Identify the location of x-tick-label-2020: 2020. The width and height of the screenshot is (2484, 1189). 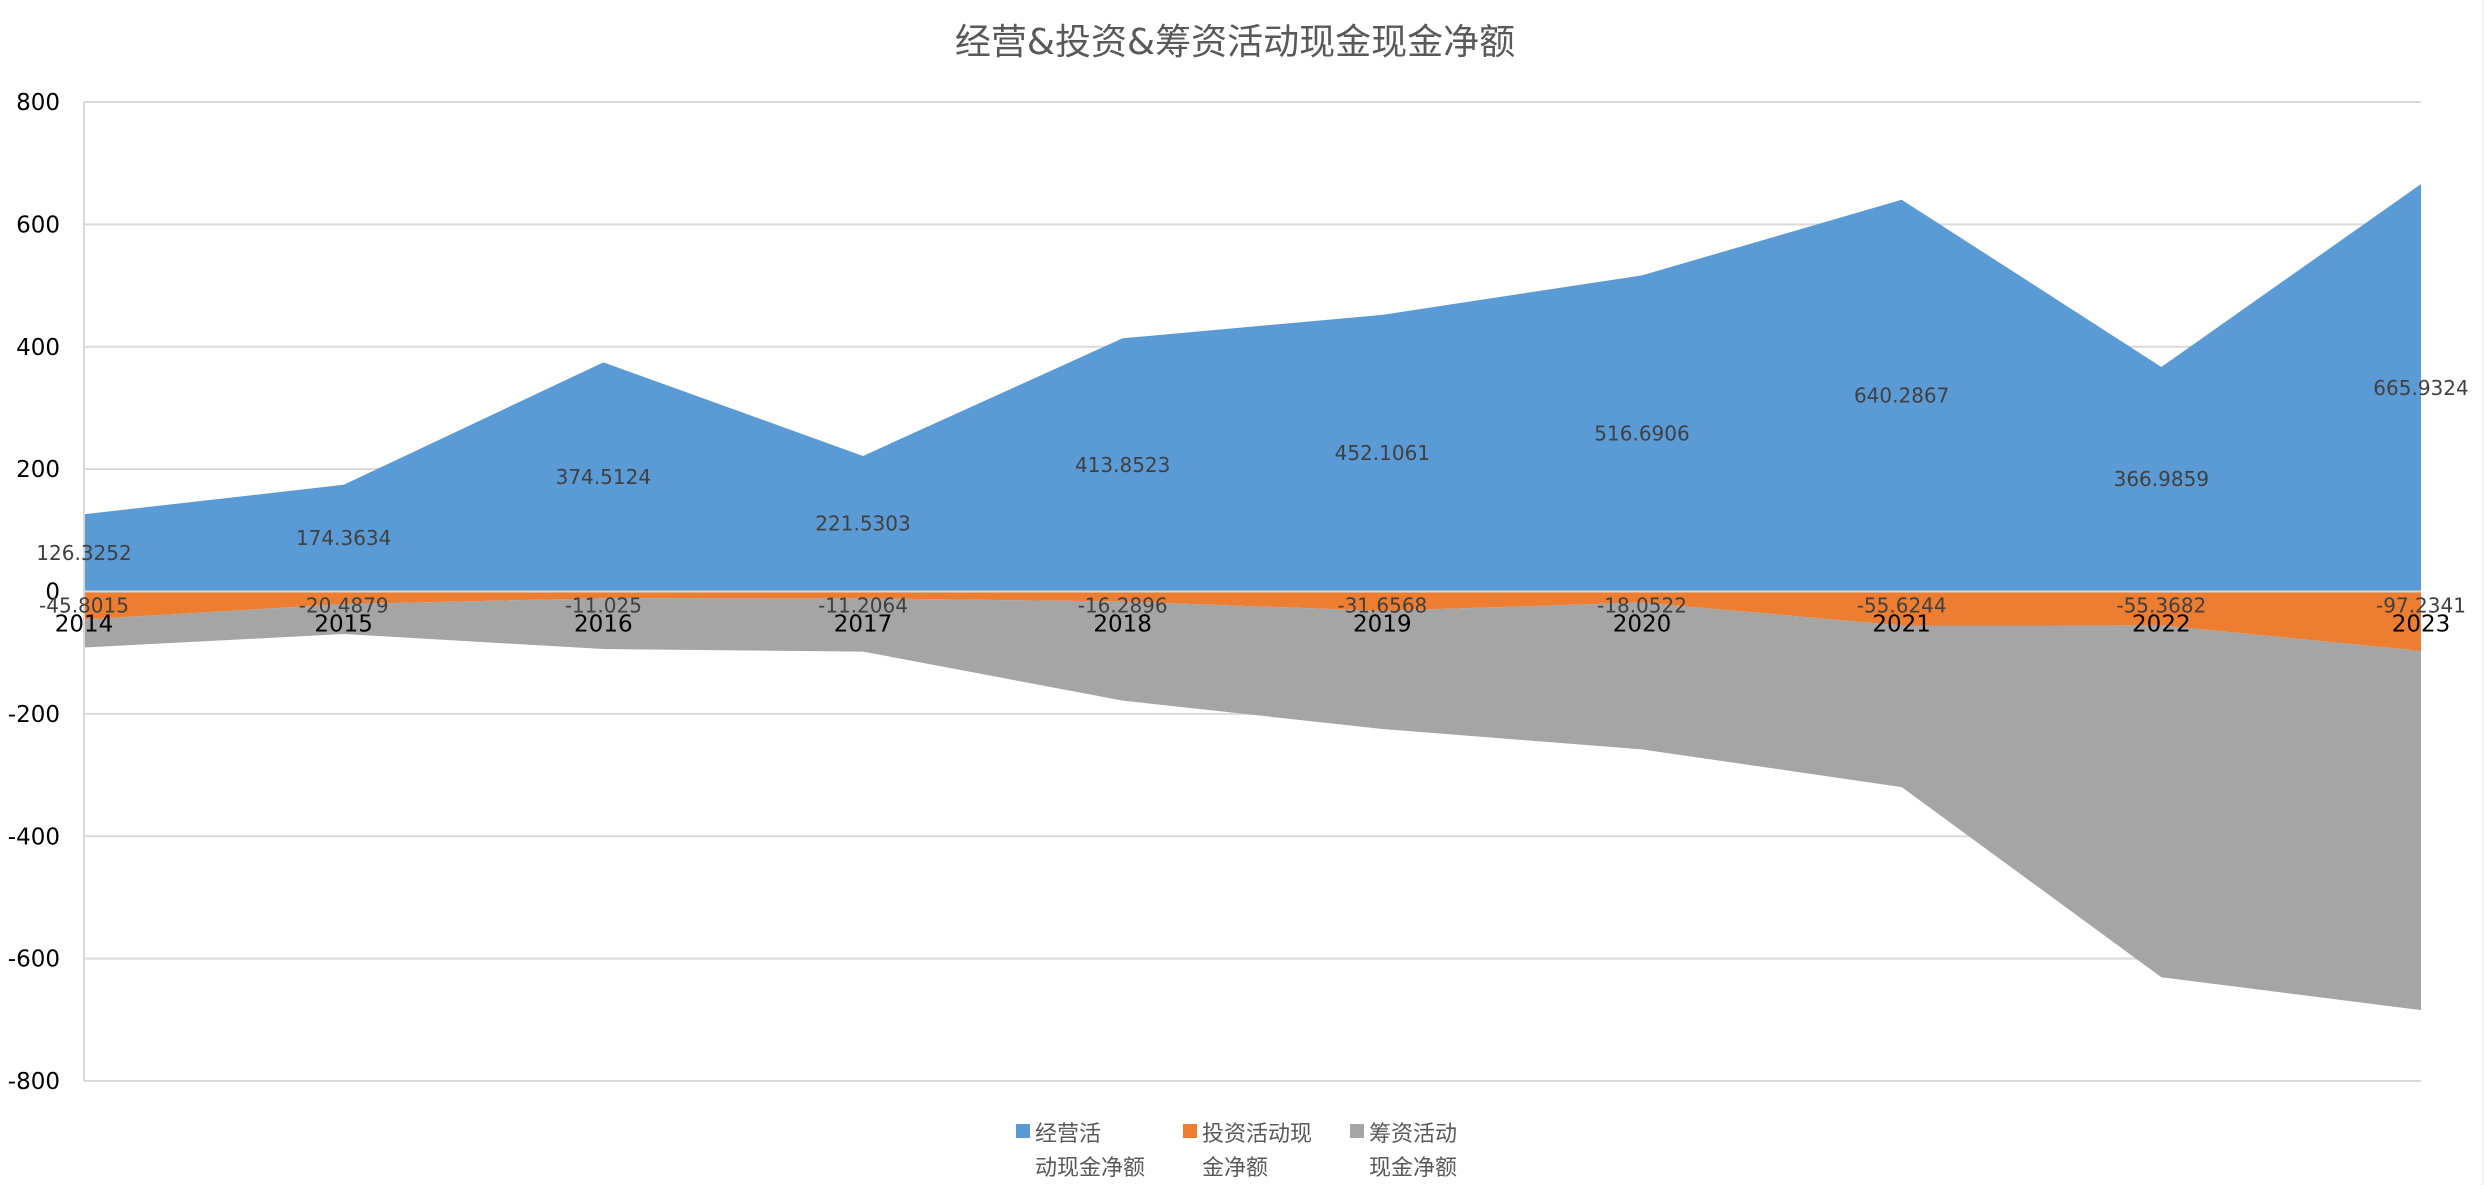
(1642, 625).